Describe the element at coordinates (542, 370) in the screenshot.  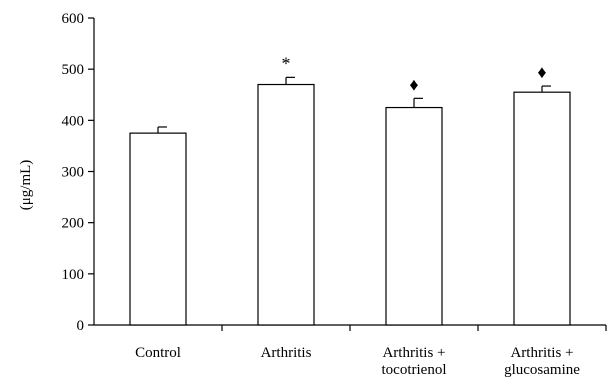
I see `x-tick-label: glucosamine` at that location.